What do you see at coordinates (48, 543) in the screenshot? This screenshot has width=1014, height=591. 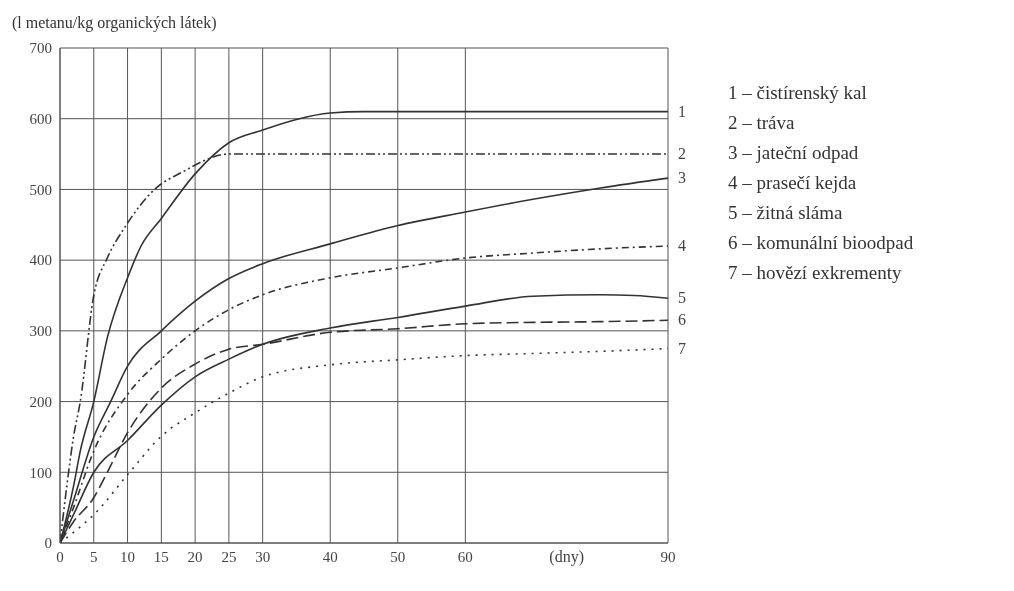 I see `y-tick-label: 0` at bounding box center [48, 543].